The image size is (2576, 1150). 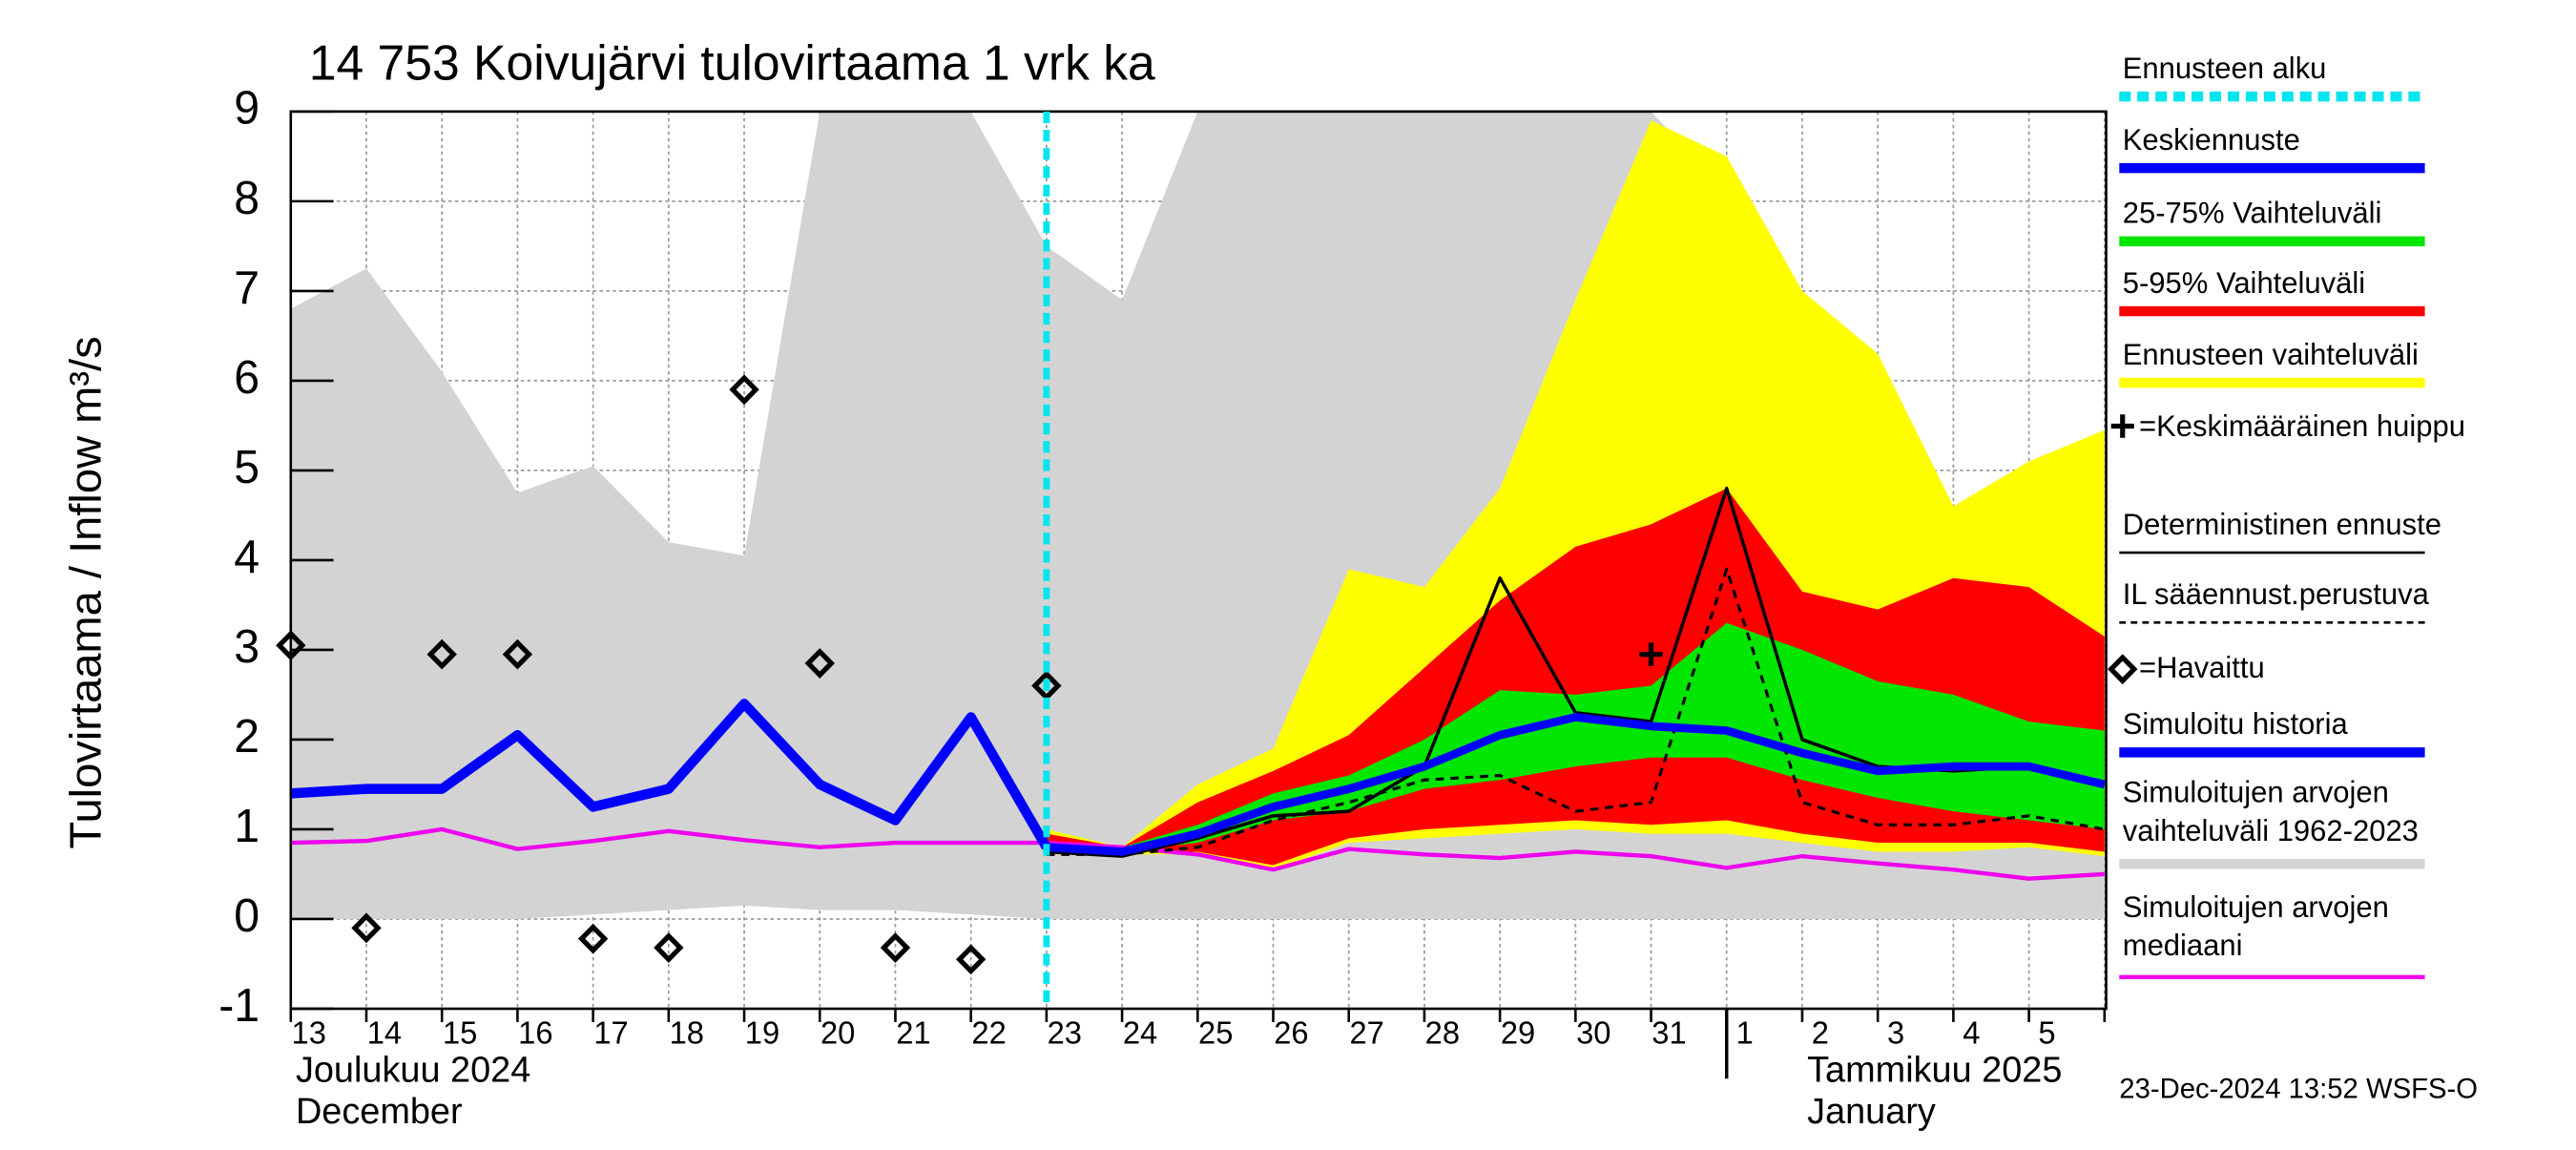 I want to click on month-label: Joulukuu 2024, so click(x=413, y=1069).